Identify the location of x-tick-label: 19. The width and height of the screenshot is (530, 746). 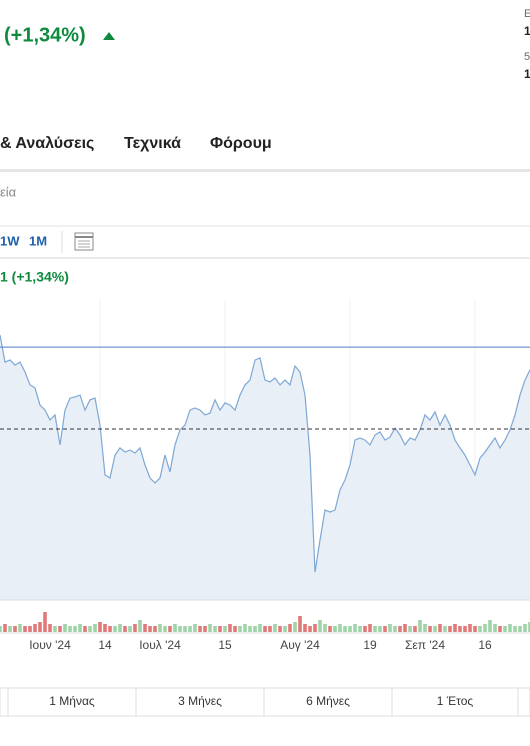
(370, 645).